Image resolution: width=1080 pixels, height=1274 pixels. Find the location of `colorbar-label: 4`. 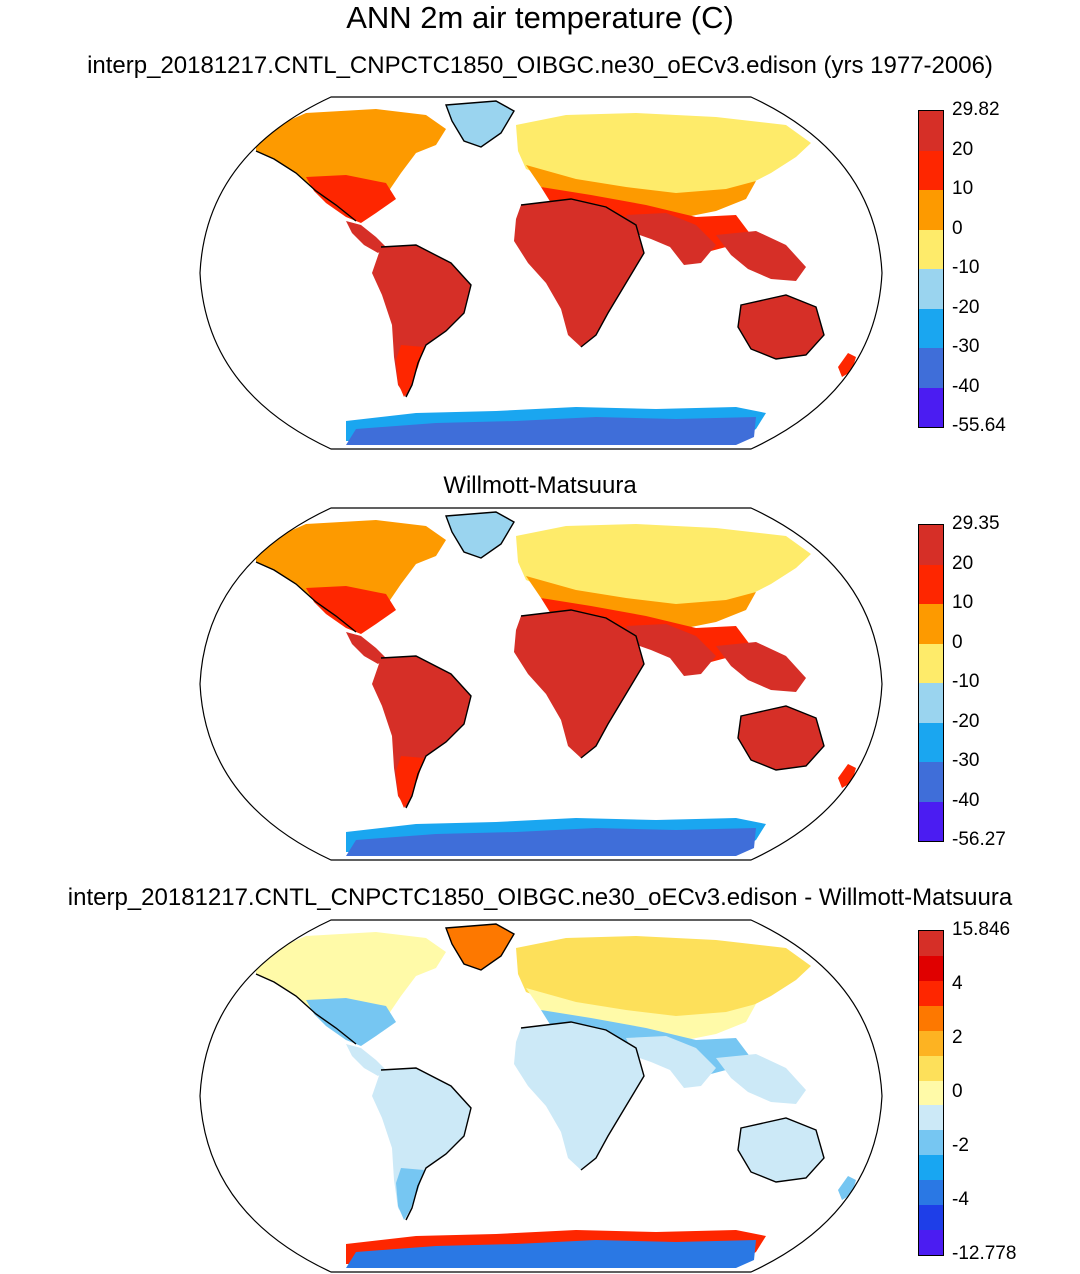

colorbar-label: 4 is located at coordinates (957, 983).